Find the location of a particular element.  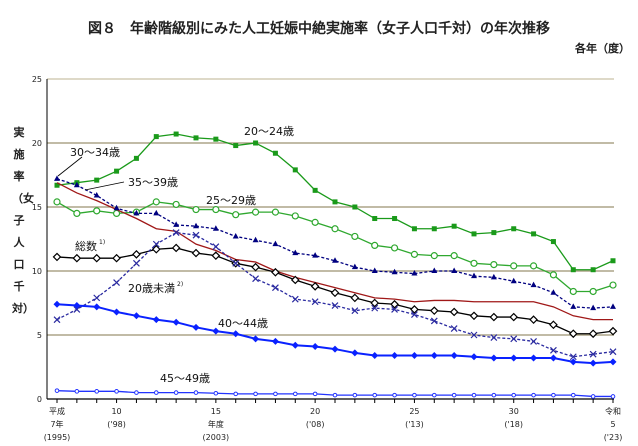

series-label: 20～24歳 is located at coordinates (269, 131).